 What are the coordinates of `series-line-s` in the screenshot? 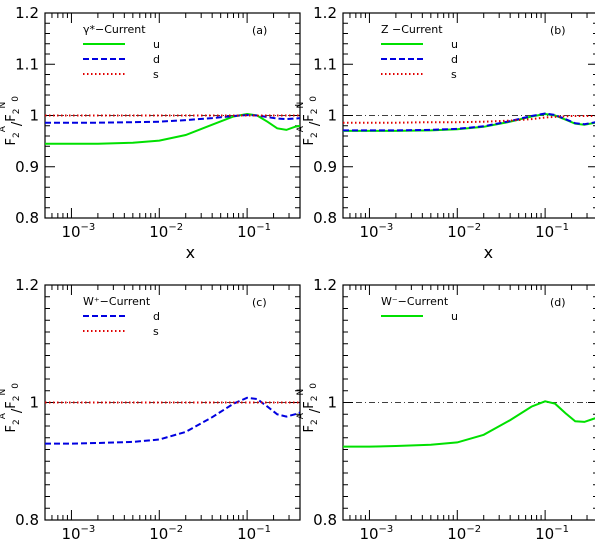 It's located at (469, 119).